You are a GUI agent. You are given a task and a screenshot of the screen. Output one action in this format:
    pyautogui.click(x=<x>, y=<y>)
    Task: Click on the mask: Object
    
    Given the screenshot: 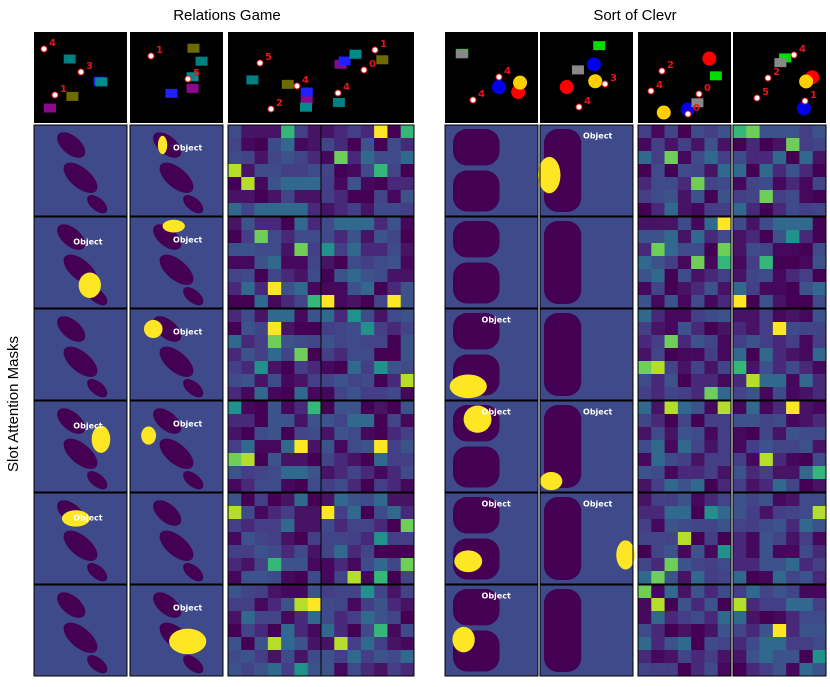 What is the action you would take?
    pyautogui.click(x=176, y=170)
    